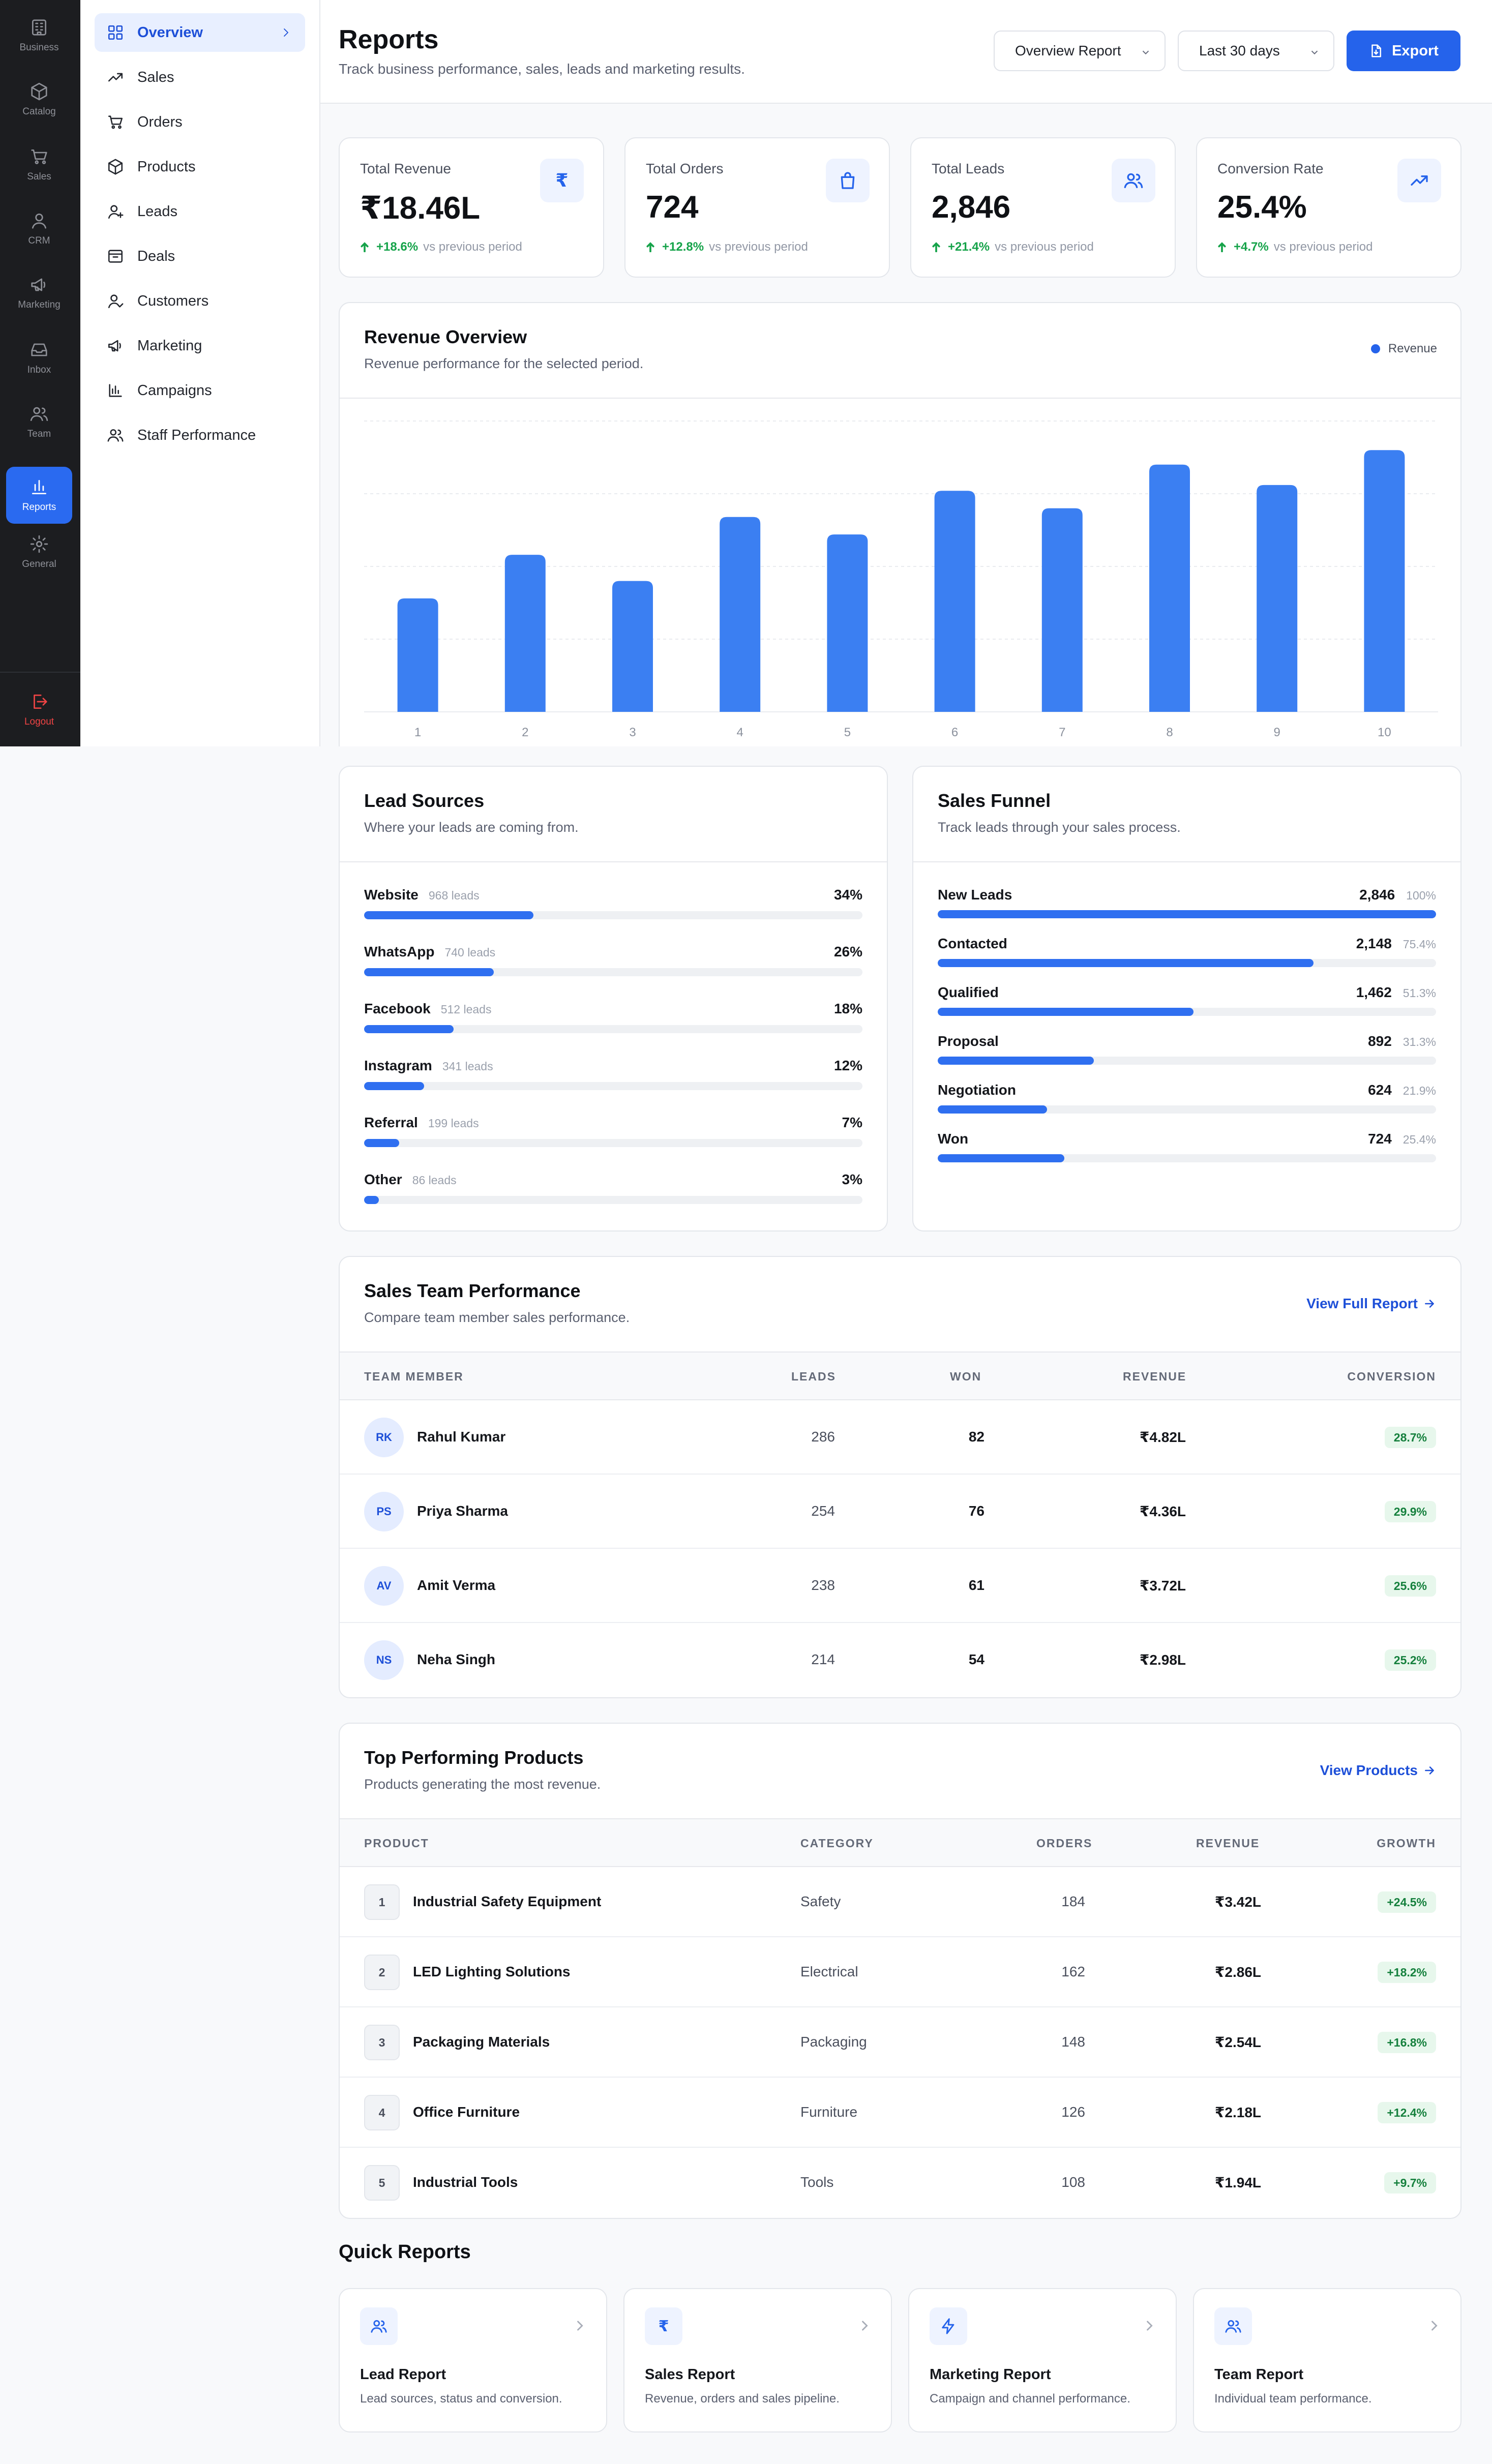 This screenshot has width=1492, height=2464. What do you see at coordinates (39, 709) in the screenshot?
I see `logout-button: Logout` at bounding box center [39, 709].